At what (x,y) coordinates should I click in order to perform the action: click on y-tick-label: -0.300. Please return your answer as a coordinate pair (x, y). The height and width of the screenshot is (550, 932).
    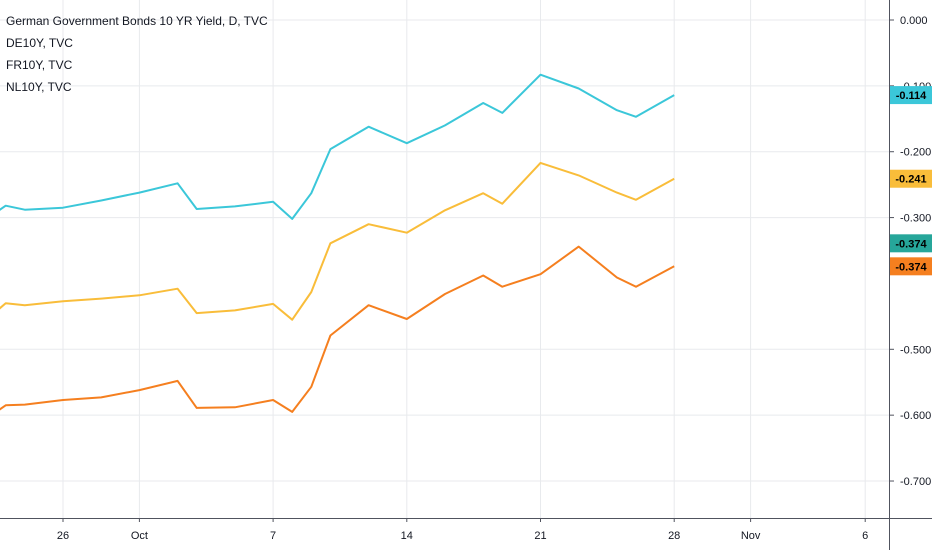
    Looking at the image, I should click on (915, 219).